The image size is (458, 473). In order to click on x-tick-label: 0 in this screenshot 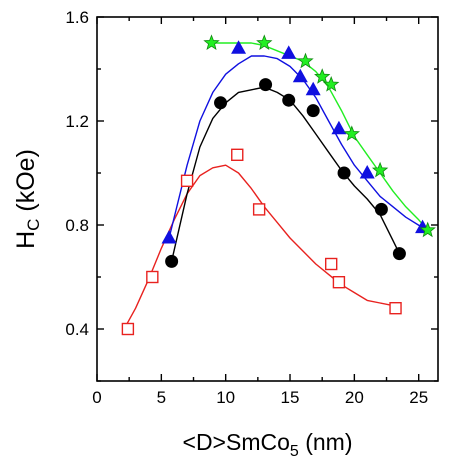, I will do `click(96, 397)`.